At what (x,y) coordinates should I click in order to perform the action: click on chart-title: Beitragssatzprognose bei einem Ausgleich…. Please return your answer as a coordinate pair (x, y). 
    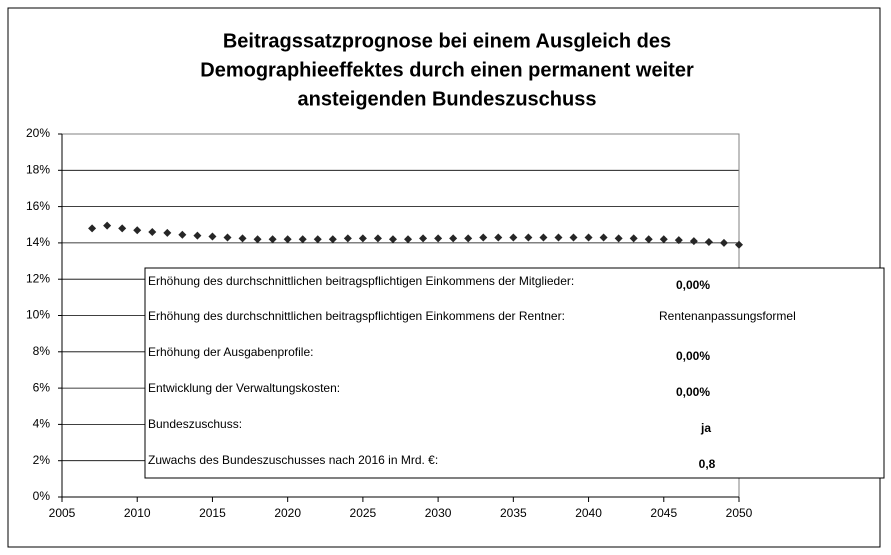
    Looking at the image, I should click on (447, 41).